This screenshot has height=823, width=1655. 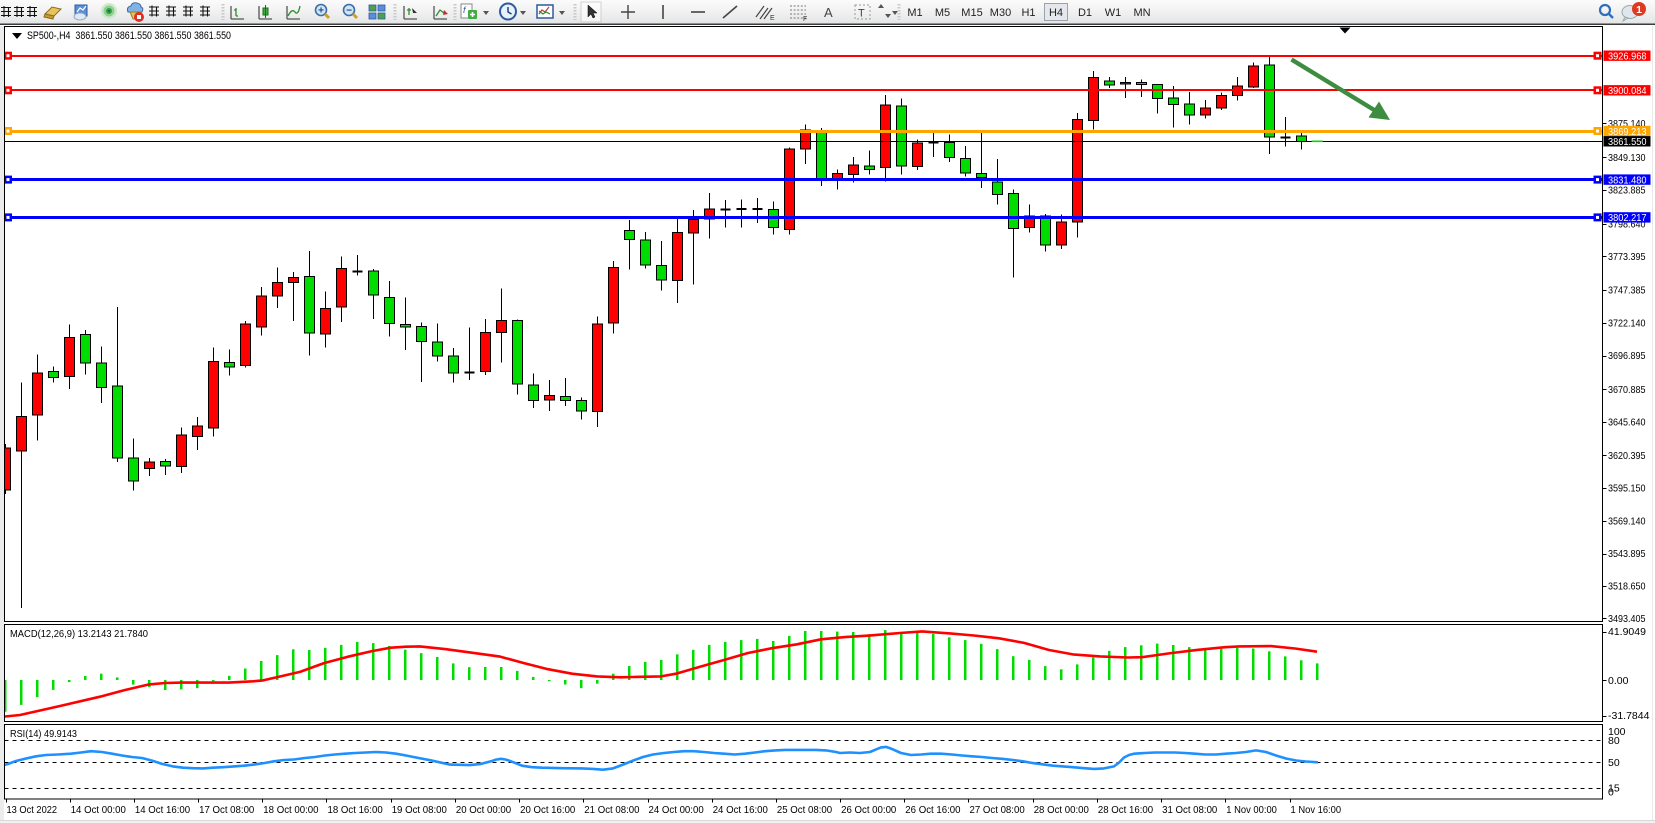 What do you see at coordinates (828, 12) in the screenshot?
I see `svg-text: A` at bounding box center [828, 12].